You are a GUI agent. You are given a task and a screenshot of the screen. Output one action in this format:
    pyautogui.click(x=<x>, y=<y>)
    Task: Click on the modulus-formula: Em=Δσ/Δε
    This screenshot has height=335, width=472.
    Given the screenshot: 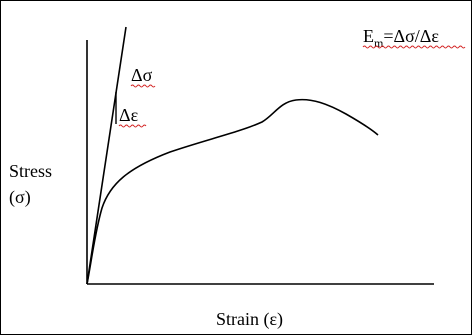 What is the action you would take?
    pyautogui.click(x=401, y=38)
    